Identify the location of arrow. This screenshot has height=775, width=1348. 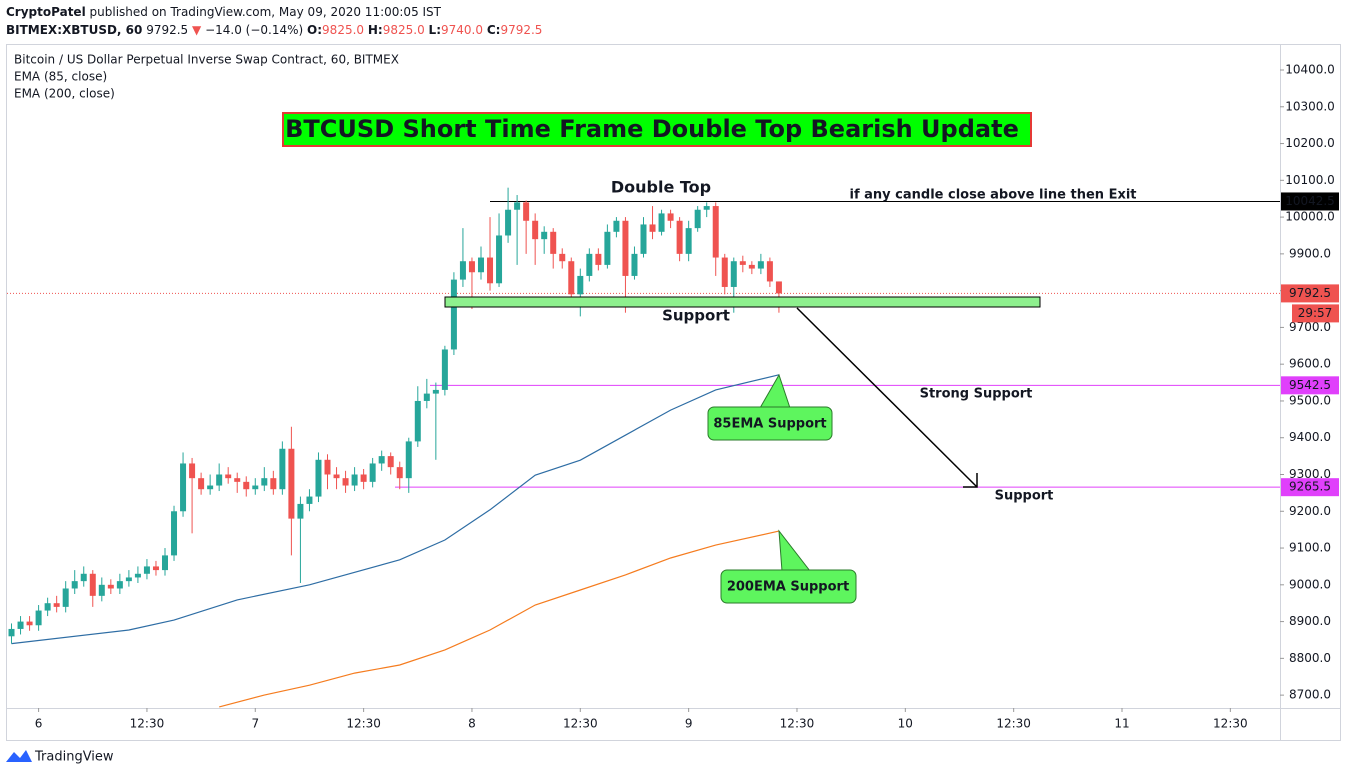
(887, 397).